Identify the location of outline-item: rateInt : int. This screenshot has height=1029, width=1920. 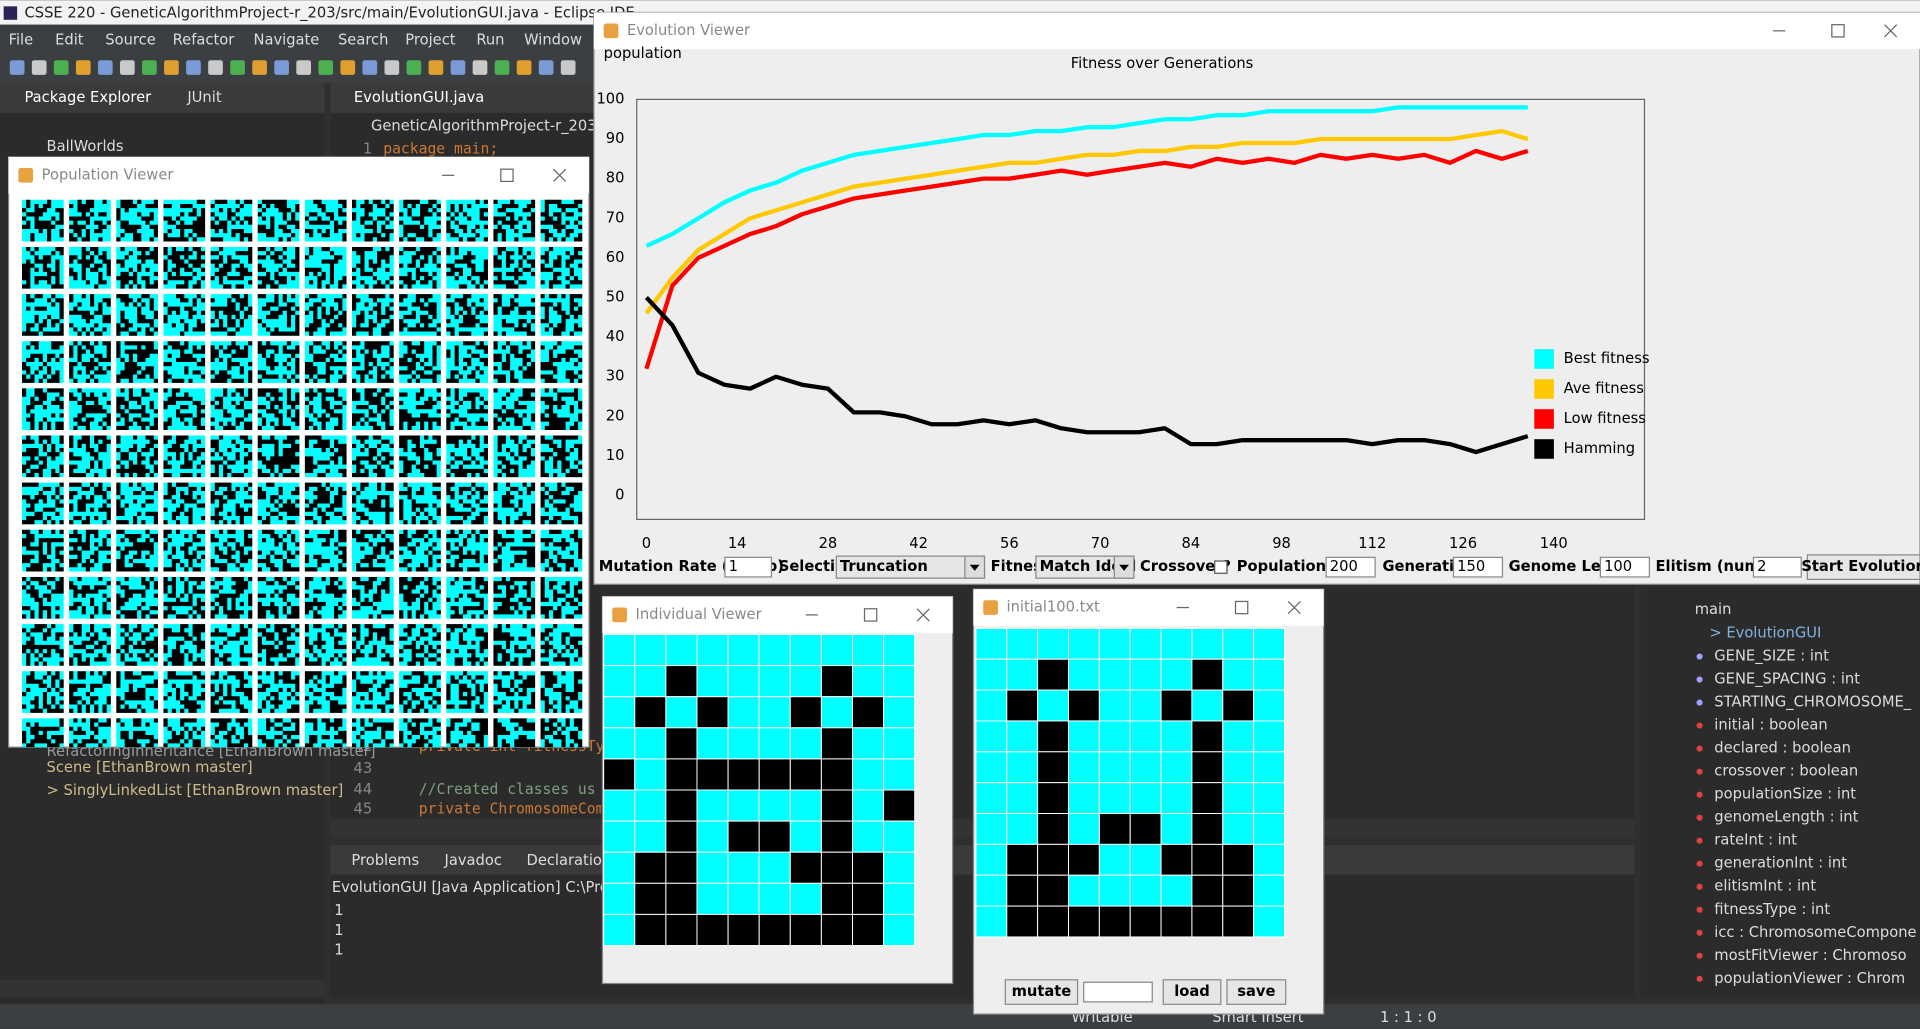
(1755, 840).